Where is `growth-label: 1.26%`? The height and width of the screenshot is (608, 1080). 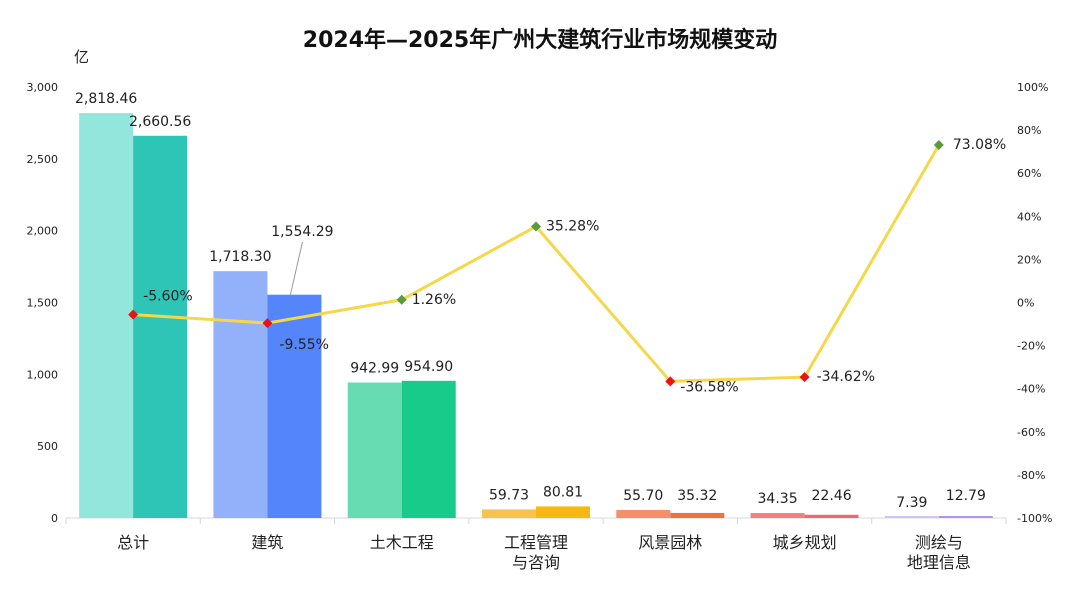 growth-label: 1.26% is located at coordinates (434, 300).